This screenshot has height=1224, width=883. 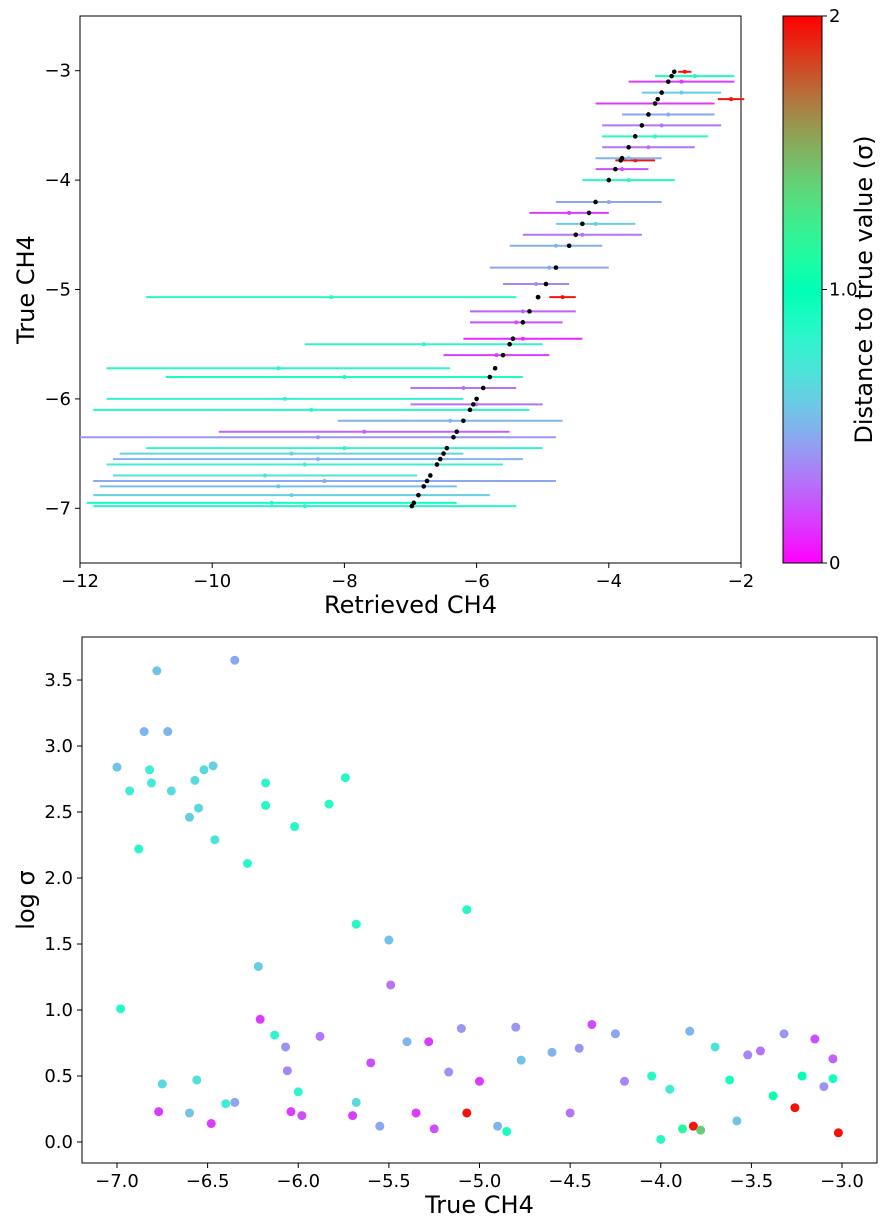 What do you see at coordinates (834, 16) in the screenshot?
I see `colorbar-tick-label: 2` at bounding box center [834, 16].